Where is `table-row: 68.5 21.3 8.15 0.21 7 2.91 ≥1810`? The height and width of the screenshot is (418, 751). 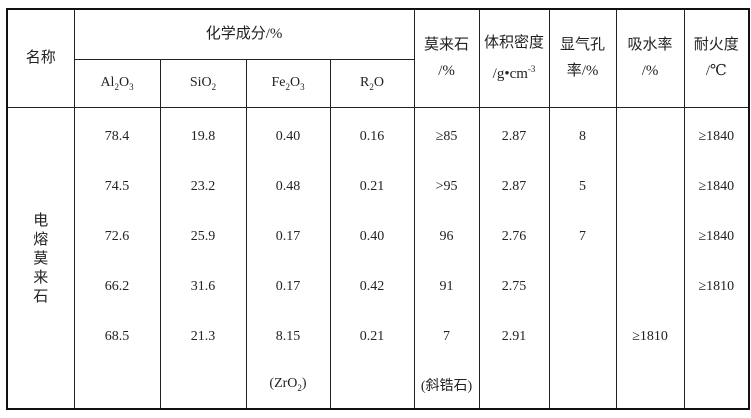
table-row: 68.5 21.3 8.15 0.21 7 2.91 ≥1810 is located at coordinates (378, 336).